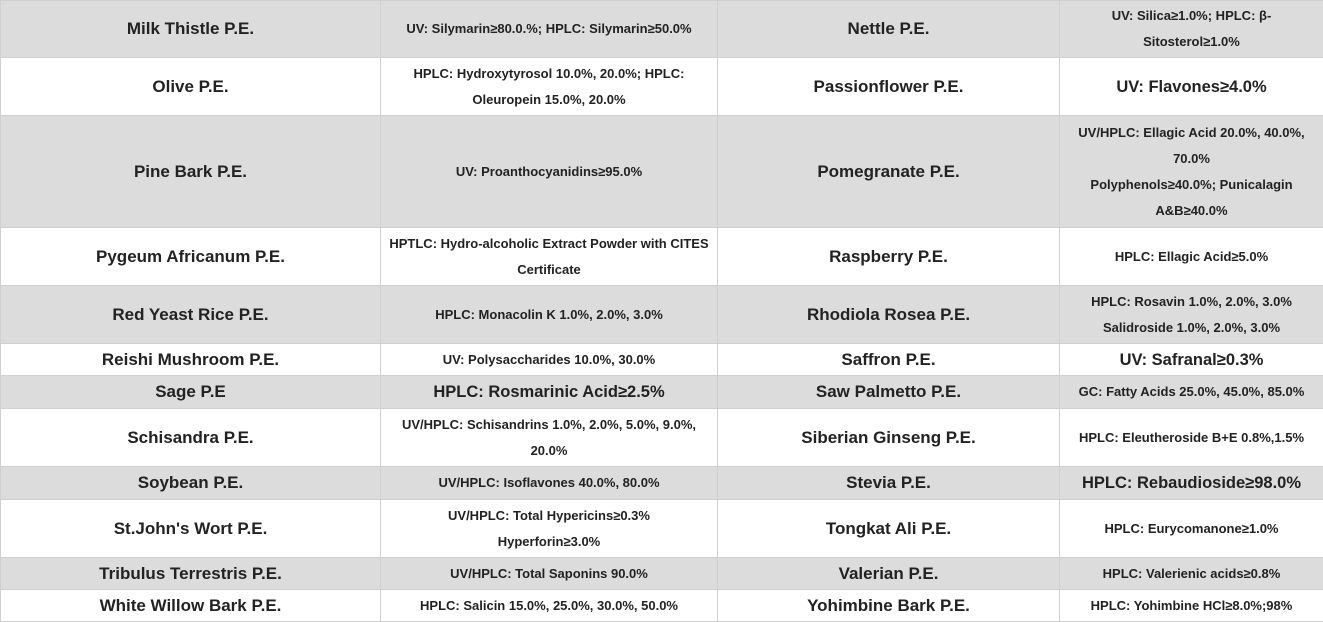 Image resolution: width=1323 pixels, height=622 pixels. I want to click on specification-cell: HPLC: Rebaudioside≥98.0%, so click(1191, 483).